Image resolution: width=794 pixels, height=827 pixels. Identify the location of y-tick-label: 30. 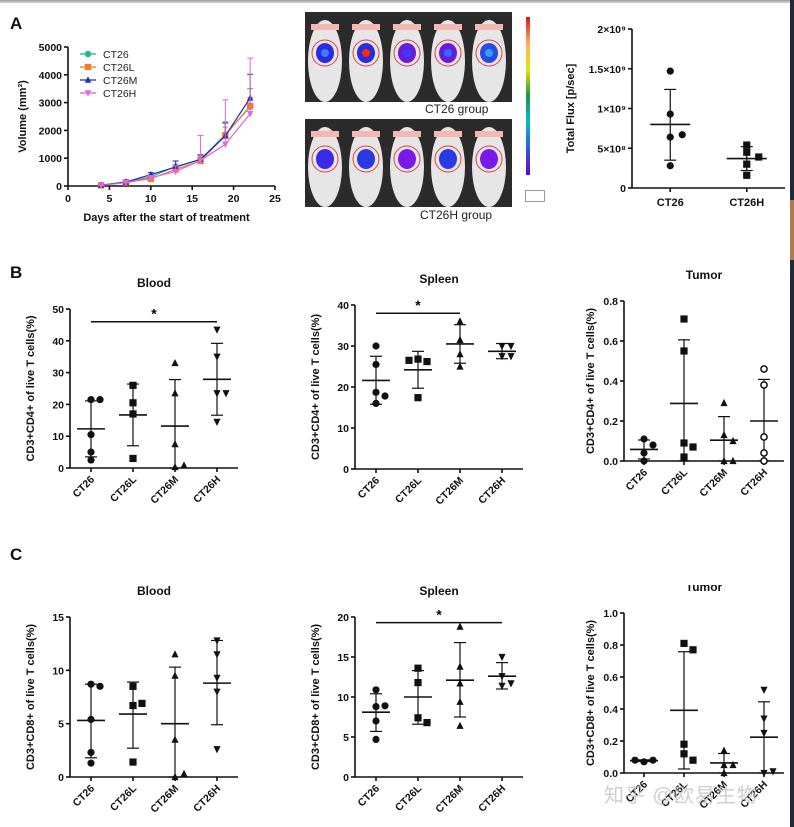
(58, 374).